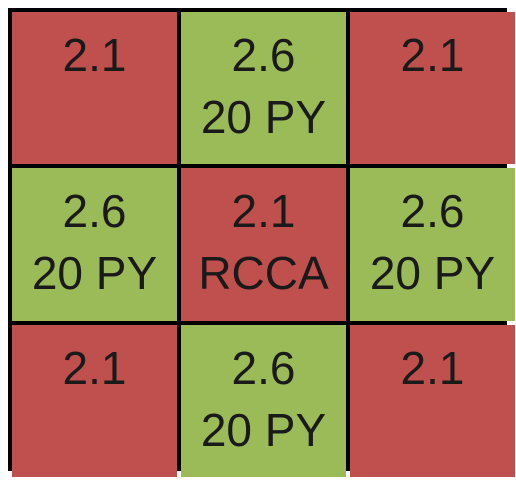 Image resolution: width=516 pixels, height=483 pixels. What do you see at coordinates (432, 244) in the screenshot?
I see `cell-6: 2.6 20 PY` at bounding box center [432, 244].